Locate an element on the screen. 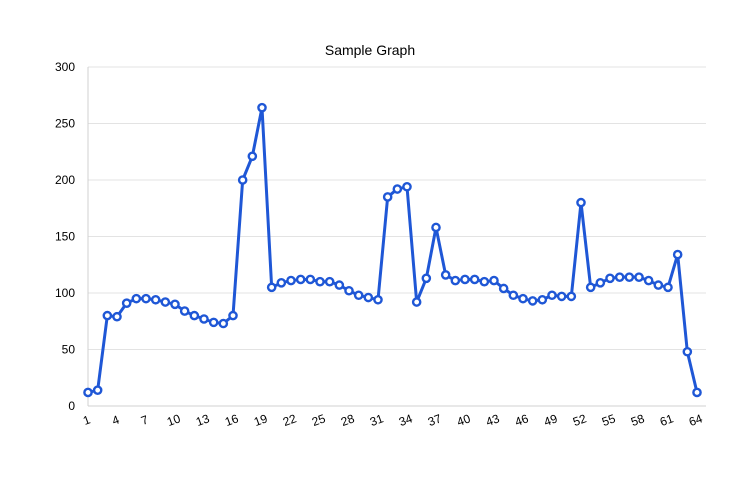  x-tick-label: 13 is located at coordinates (203, 420).